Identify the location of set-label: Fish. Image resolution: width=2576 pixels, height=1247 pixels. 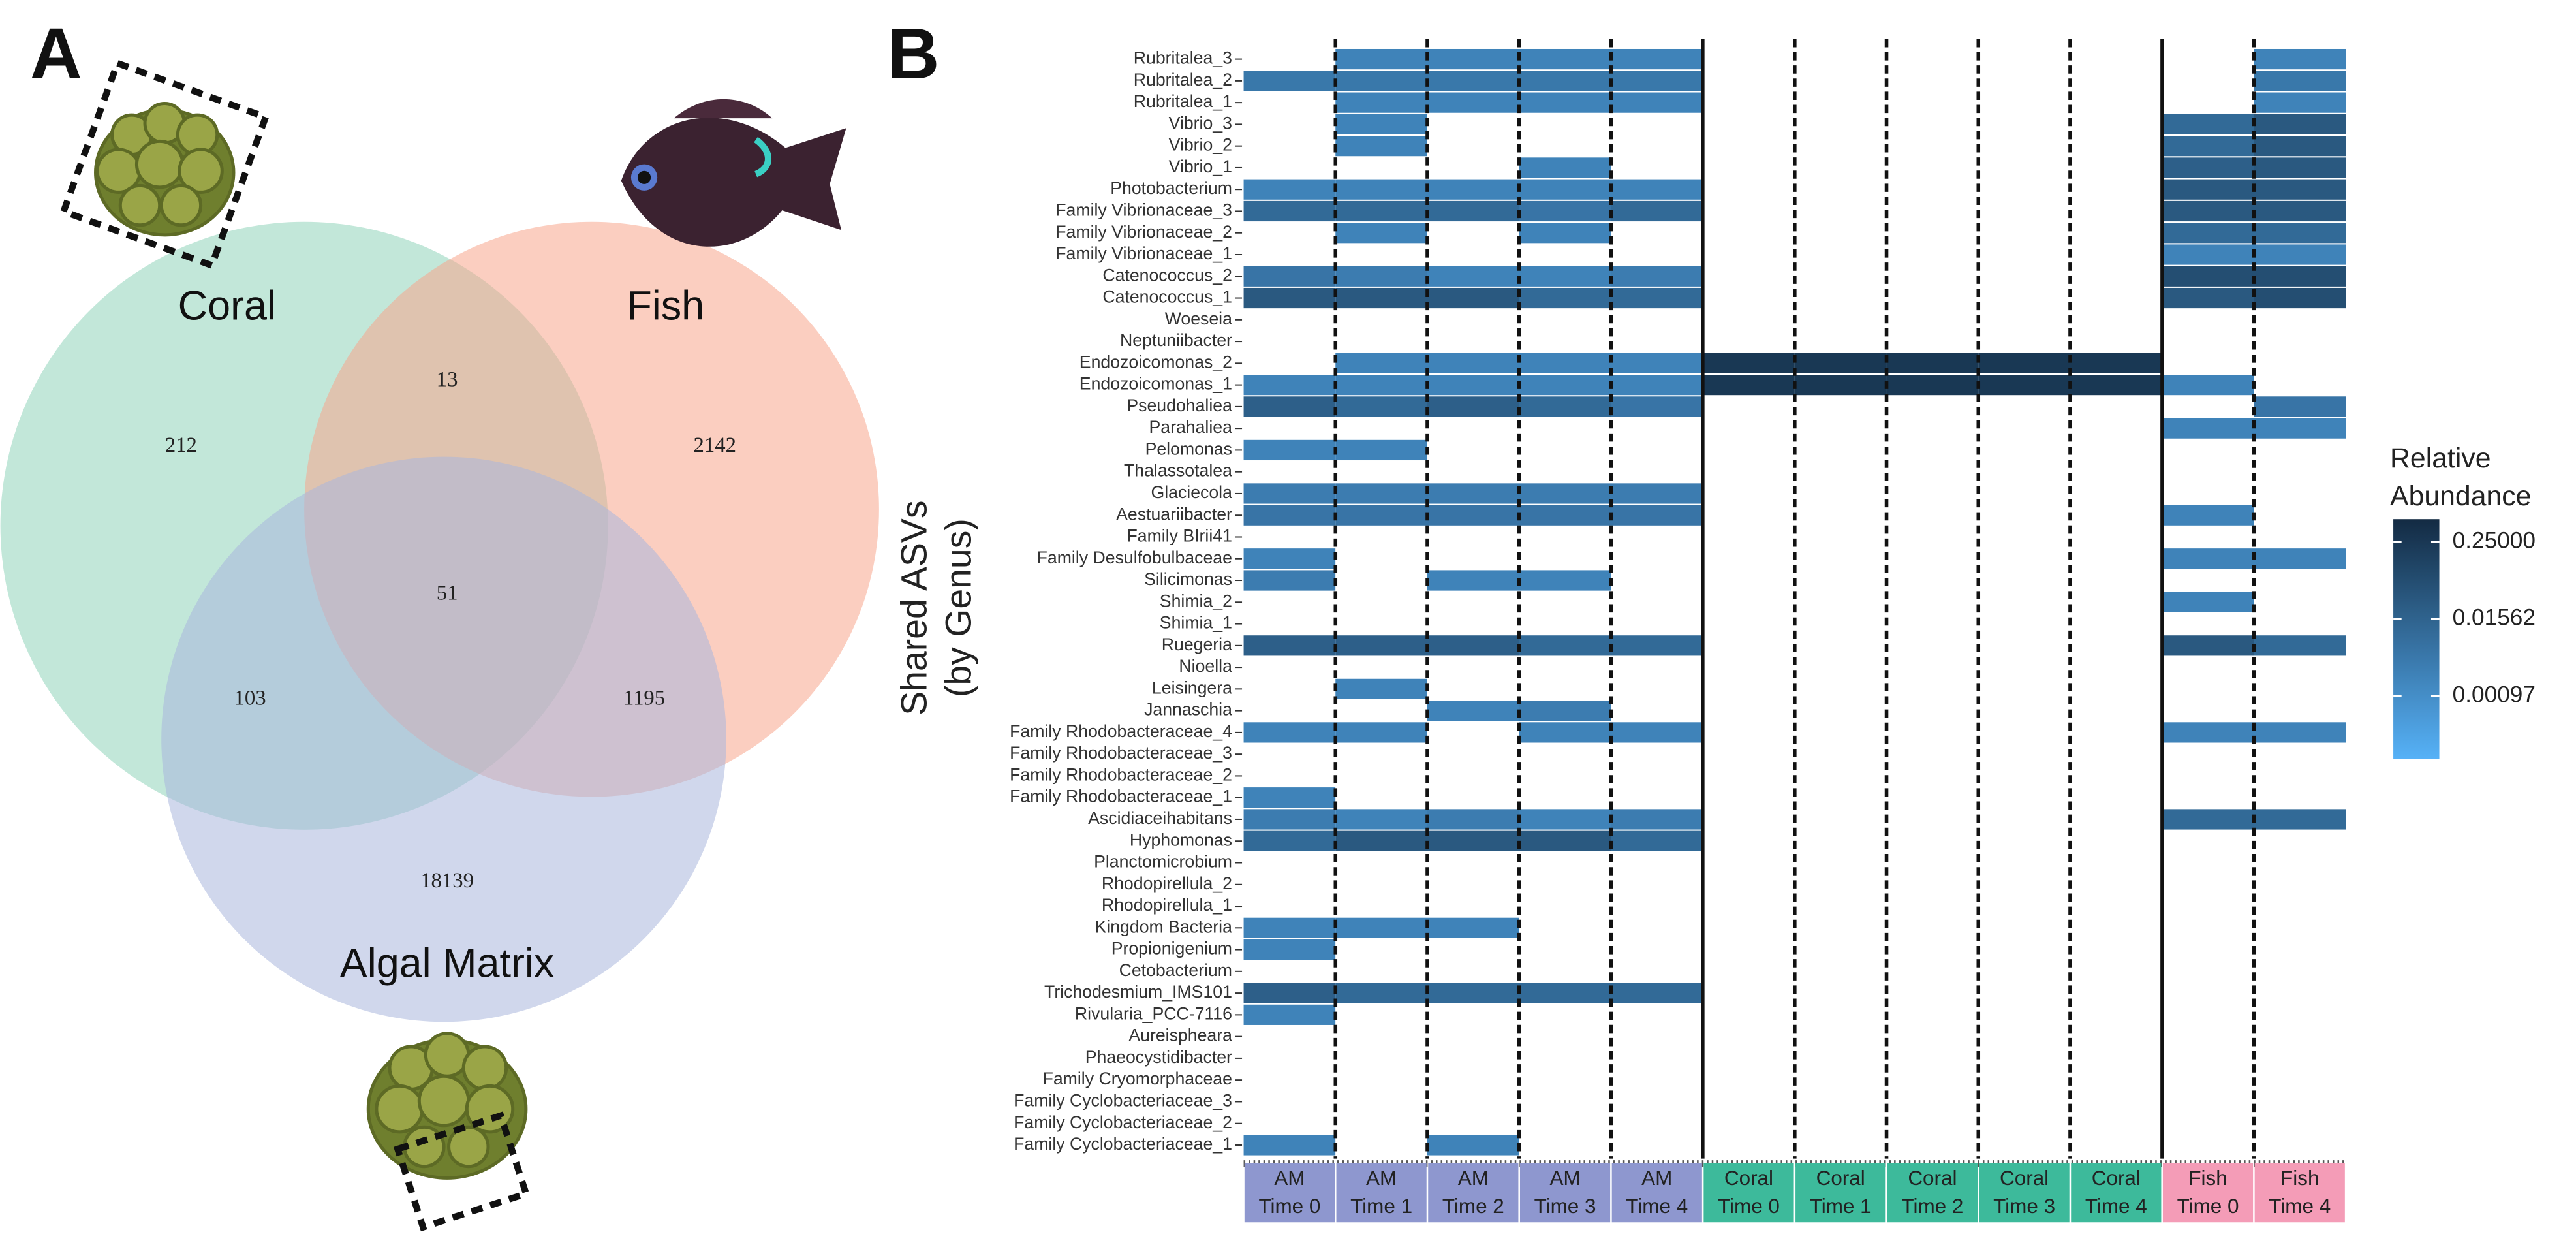
(665, 306).